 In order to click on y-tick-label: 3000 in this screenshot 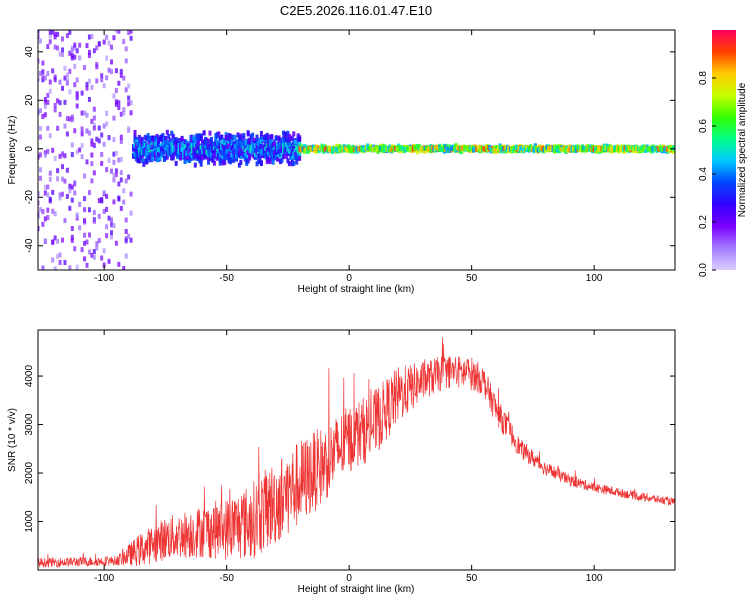, I will do `click(29, 424)`.